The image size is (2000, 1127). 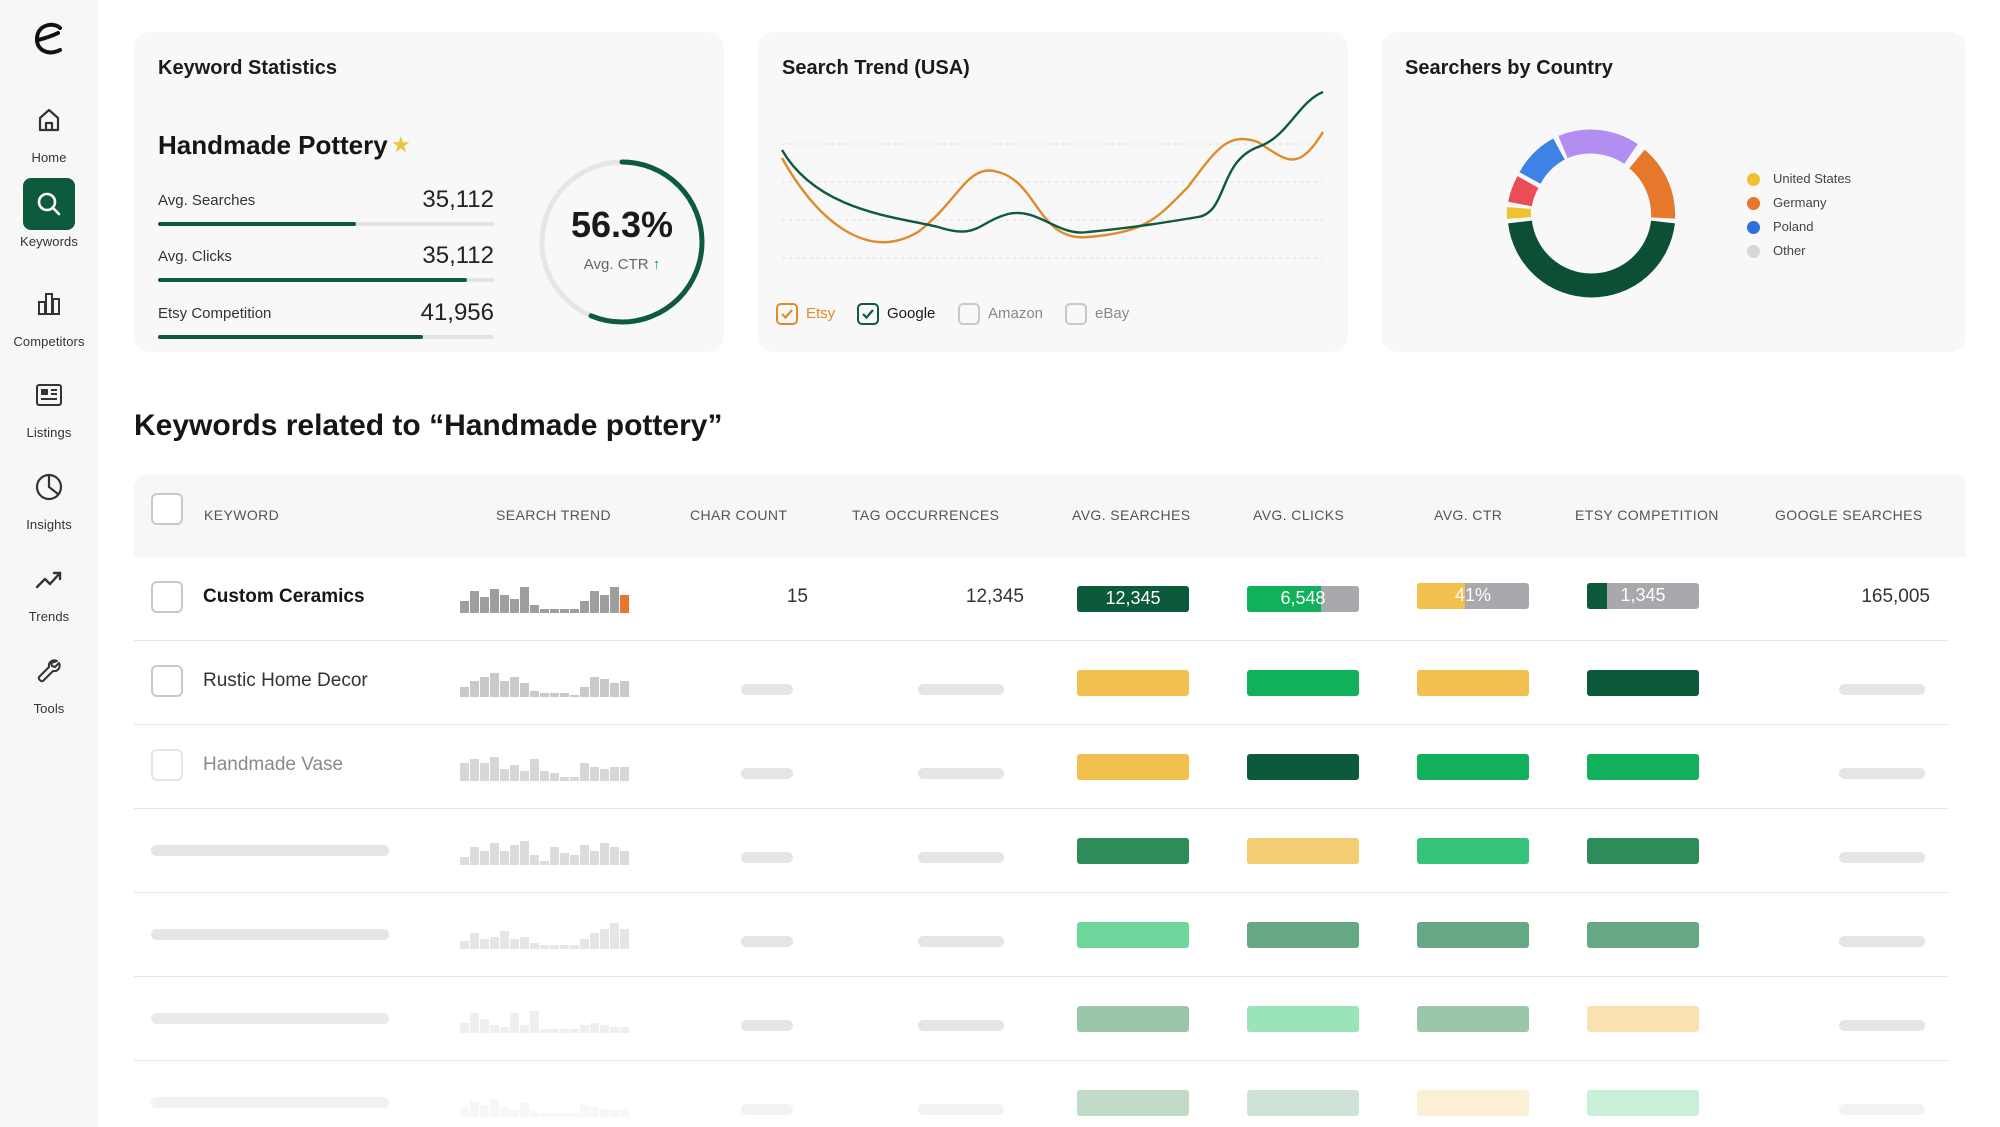 I want to click on avg-ctr-value: 41%, so click(x=1473, y=595).